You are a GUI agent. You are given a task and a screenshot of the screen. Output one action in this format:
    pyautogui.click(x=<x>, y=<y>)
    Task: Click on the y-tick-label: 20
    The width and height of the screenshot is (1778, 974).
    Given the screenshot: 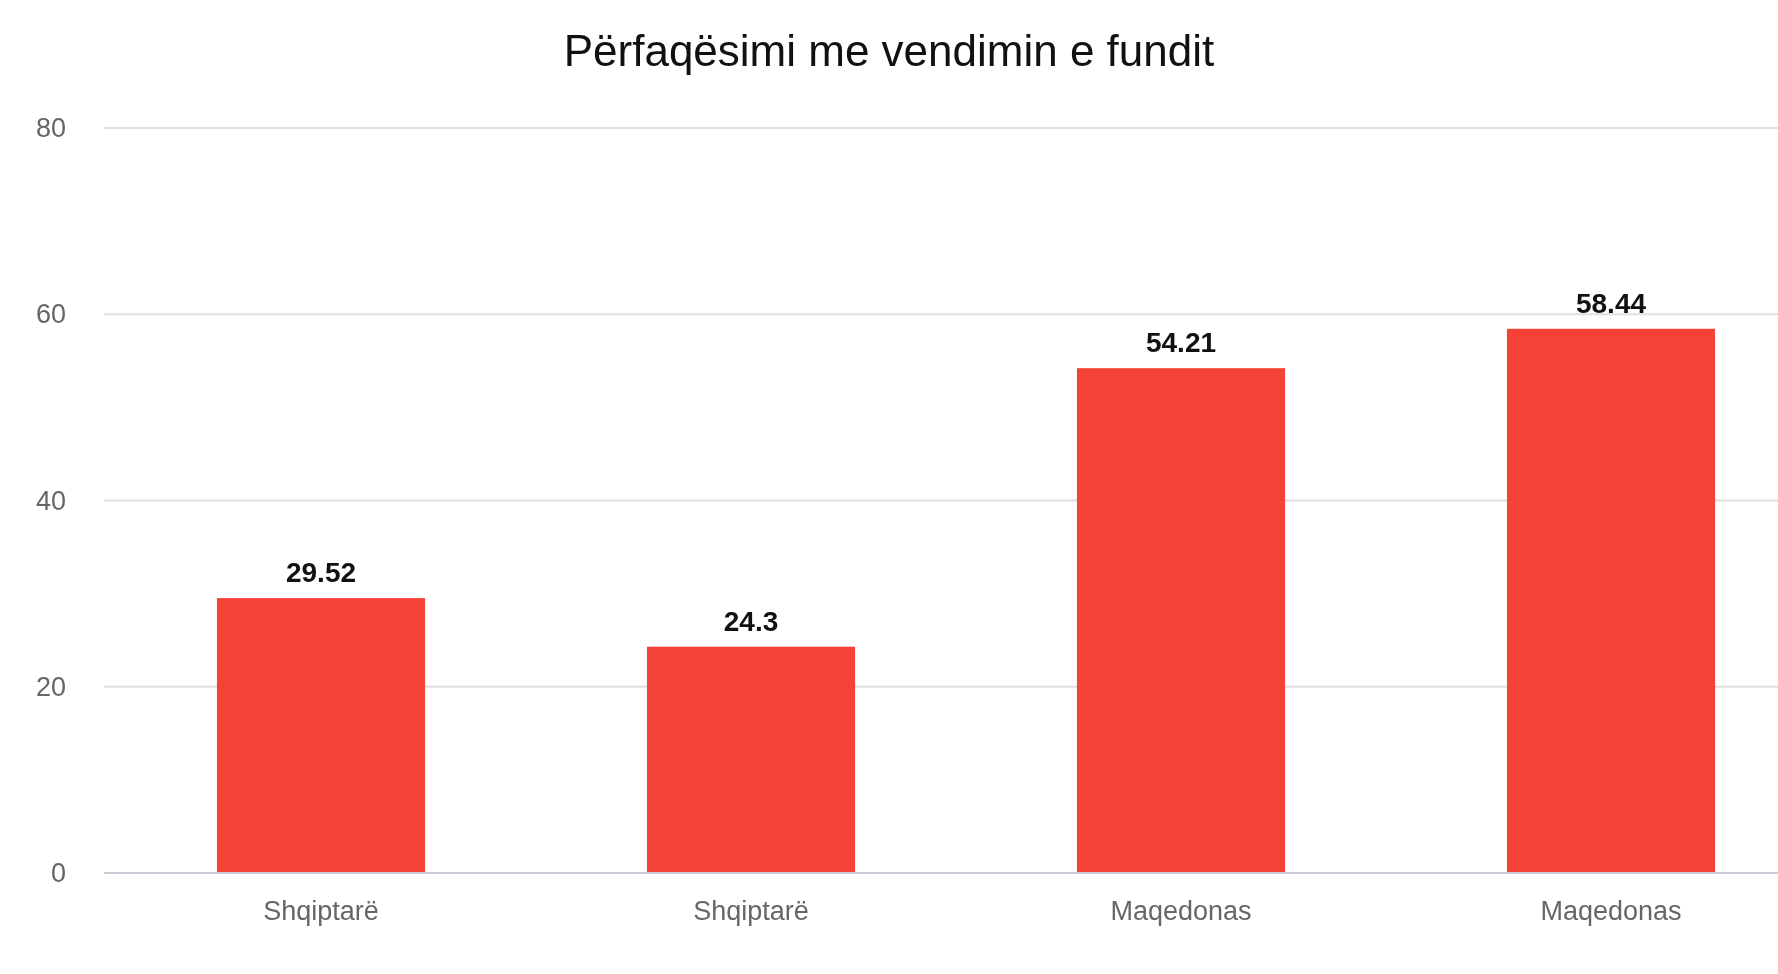 What is the action you would take?
    pyautogui.click(x=50, y=686)
    